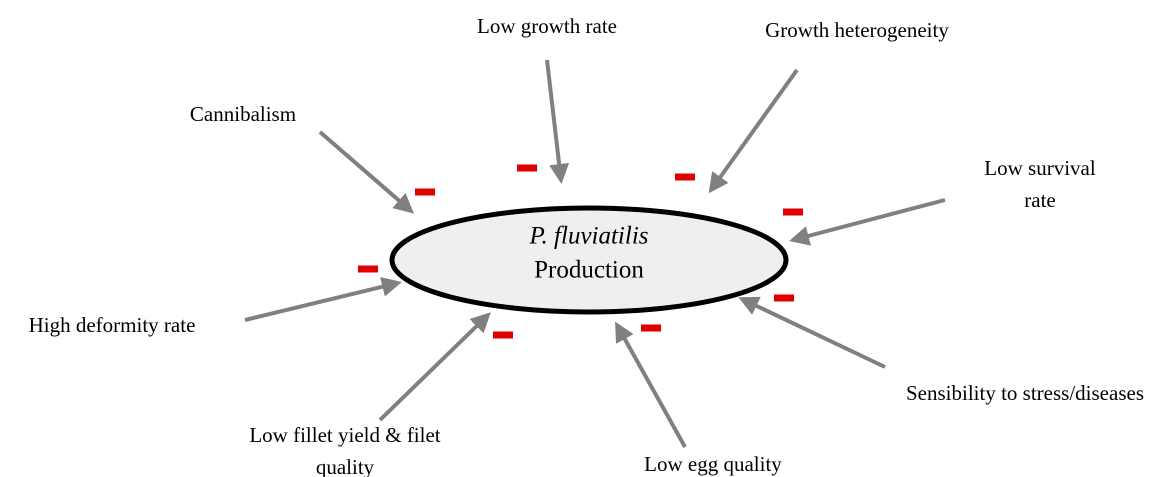  Describe the element at coordinates (589, 236) in the screenshot. I see `center-species: P. fluviatilis` at that location.